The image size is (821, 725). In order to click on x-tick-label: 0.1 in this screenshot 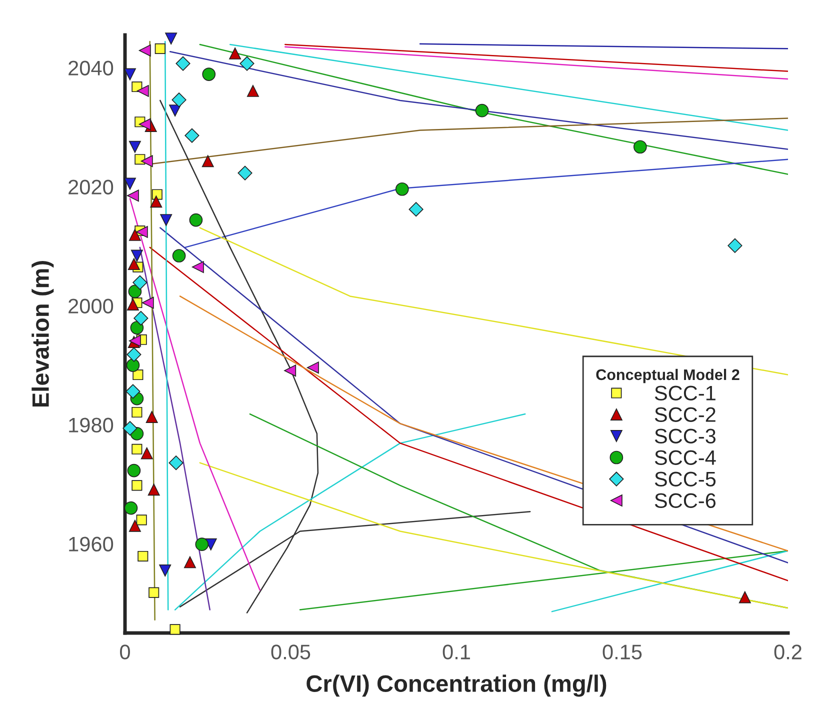, I will do `click(456, 652)`.